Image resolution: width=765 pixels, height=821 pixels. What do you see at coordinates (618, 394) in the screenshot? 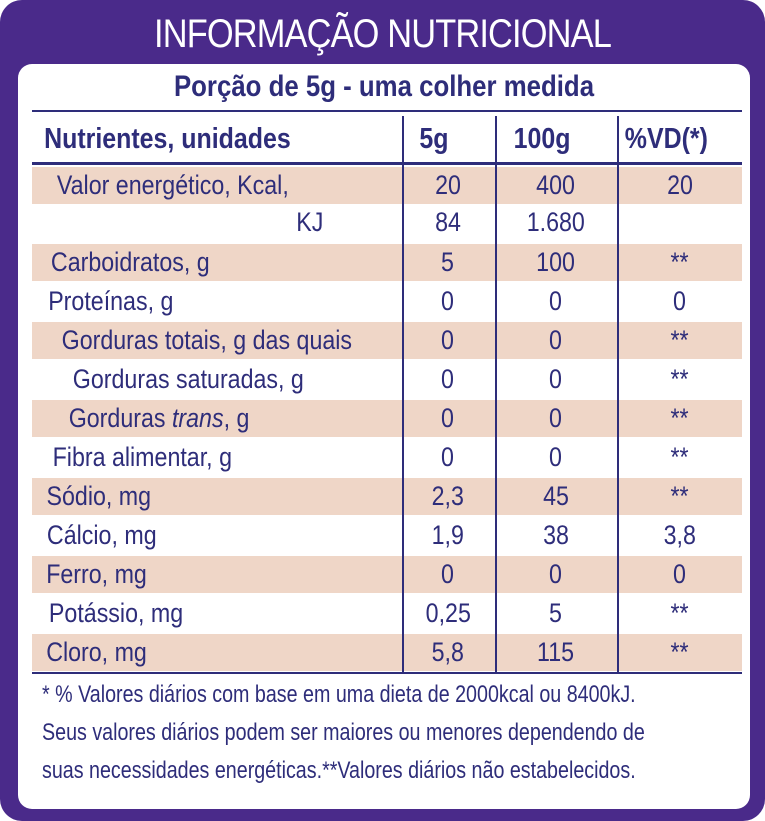
I see `column-divider-vd` at bounding box center [618, 394].